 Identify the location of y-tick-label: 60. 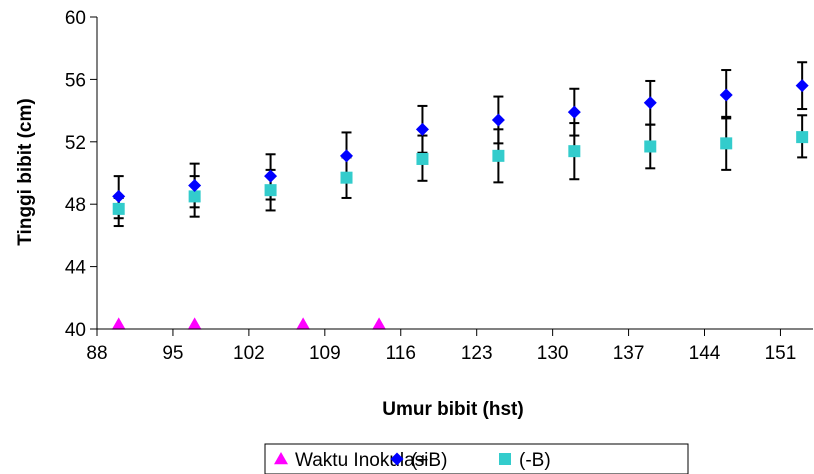
(75, 18).